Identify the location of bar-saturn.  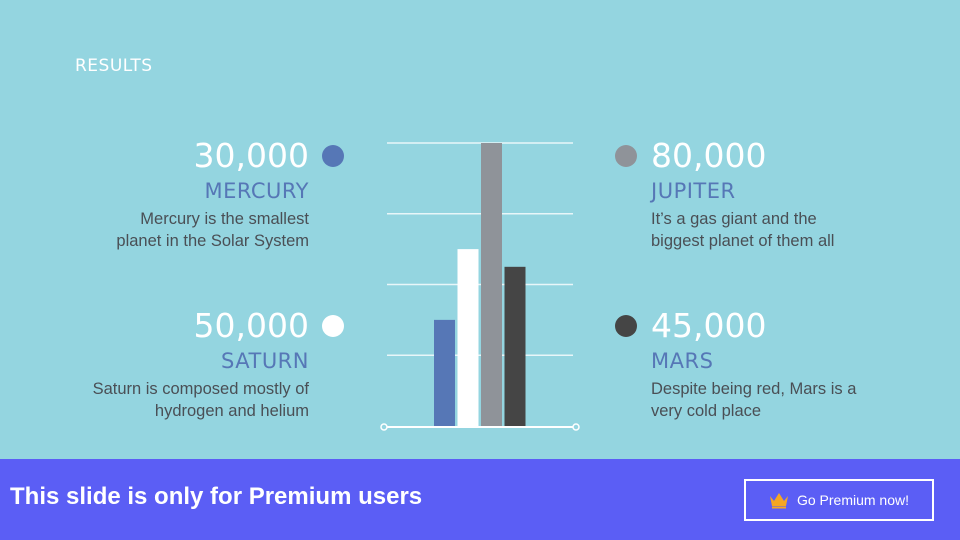
(468, 337).